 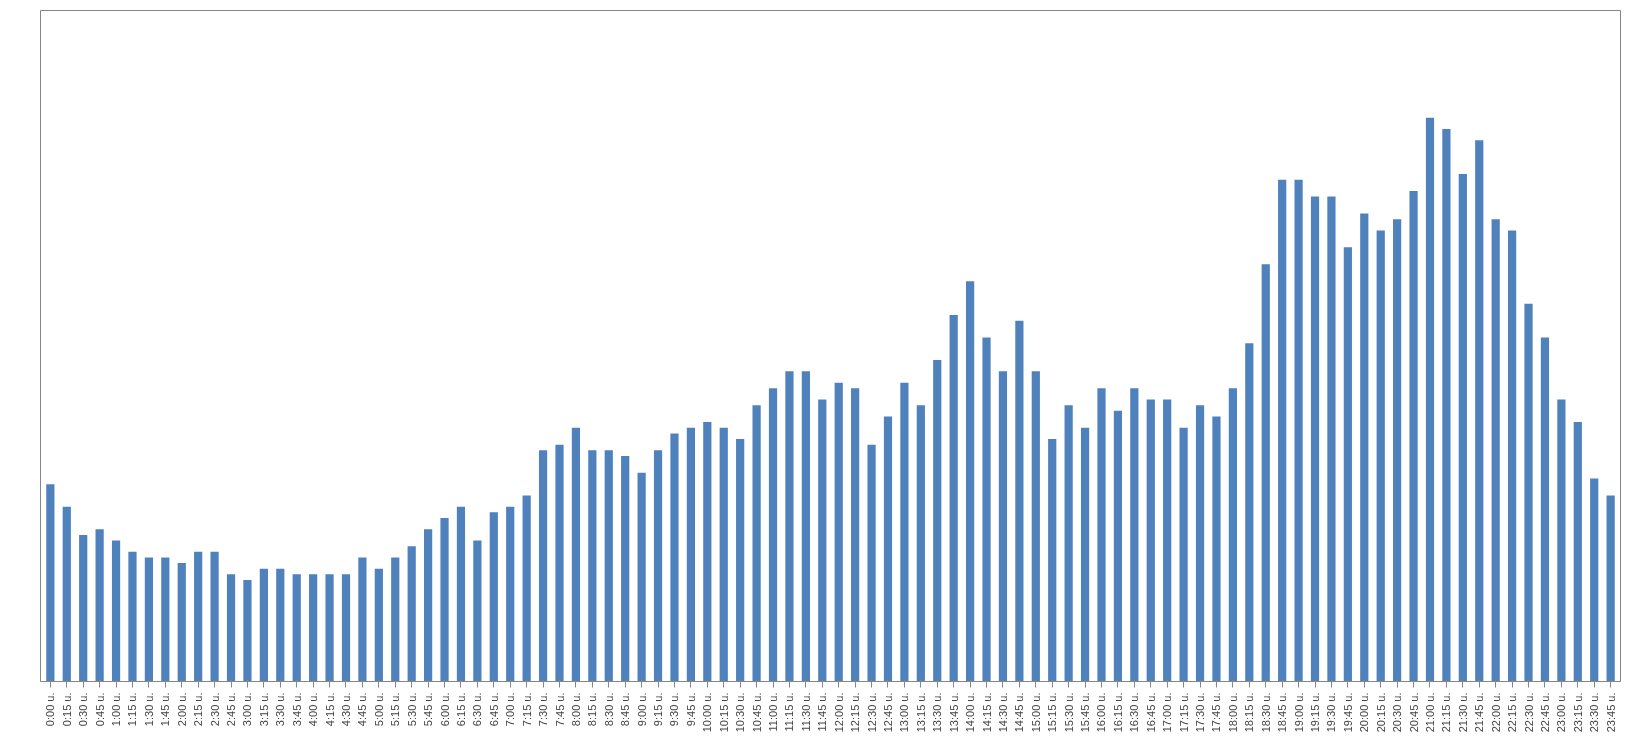 I want to click on x-tick-label: 21:15 u., so click(x=1446, y=712).